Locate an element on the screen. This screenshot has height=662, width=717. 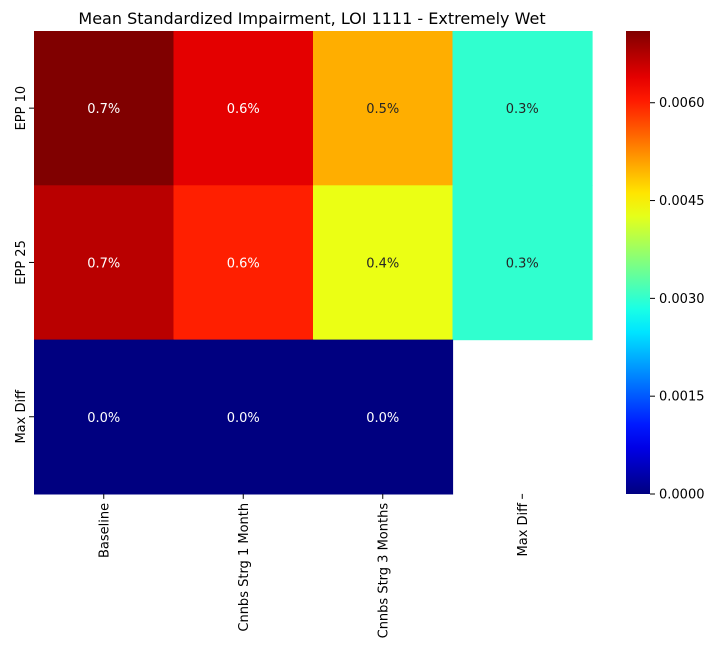
cell-label-epp-10-max-diff: 0.3% is located at coordinates (522, 109).